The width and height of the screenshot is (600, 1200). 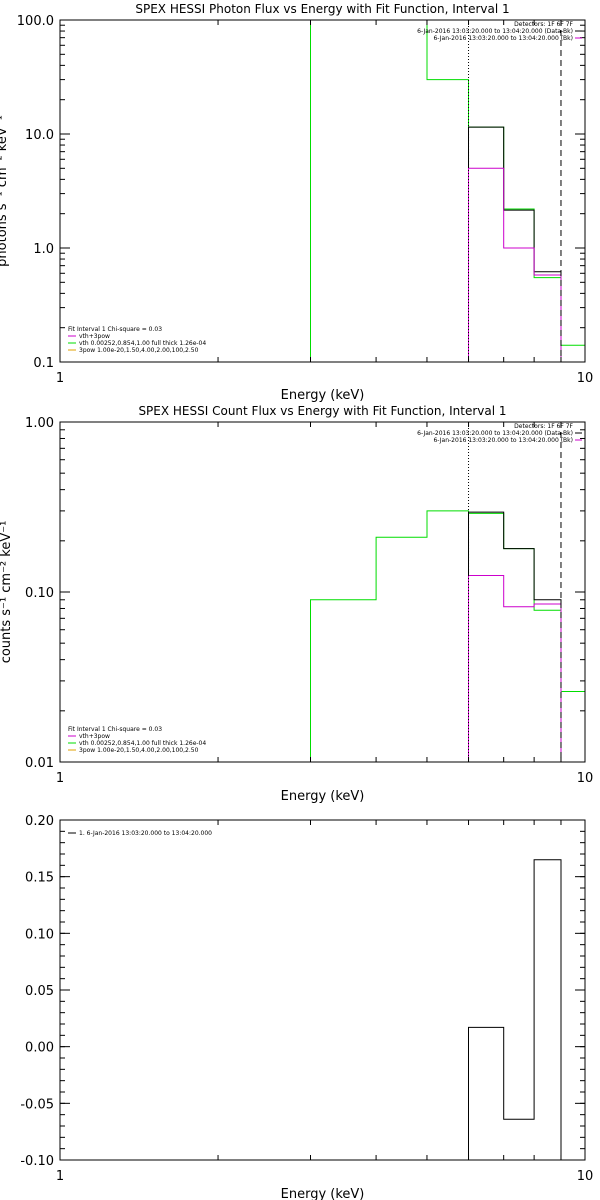 I want to click on y-tick-label: -0.10, so click(x=37, y=1161).